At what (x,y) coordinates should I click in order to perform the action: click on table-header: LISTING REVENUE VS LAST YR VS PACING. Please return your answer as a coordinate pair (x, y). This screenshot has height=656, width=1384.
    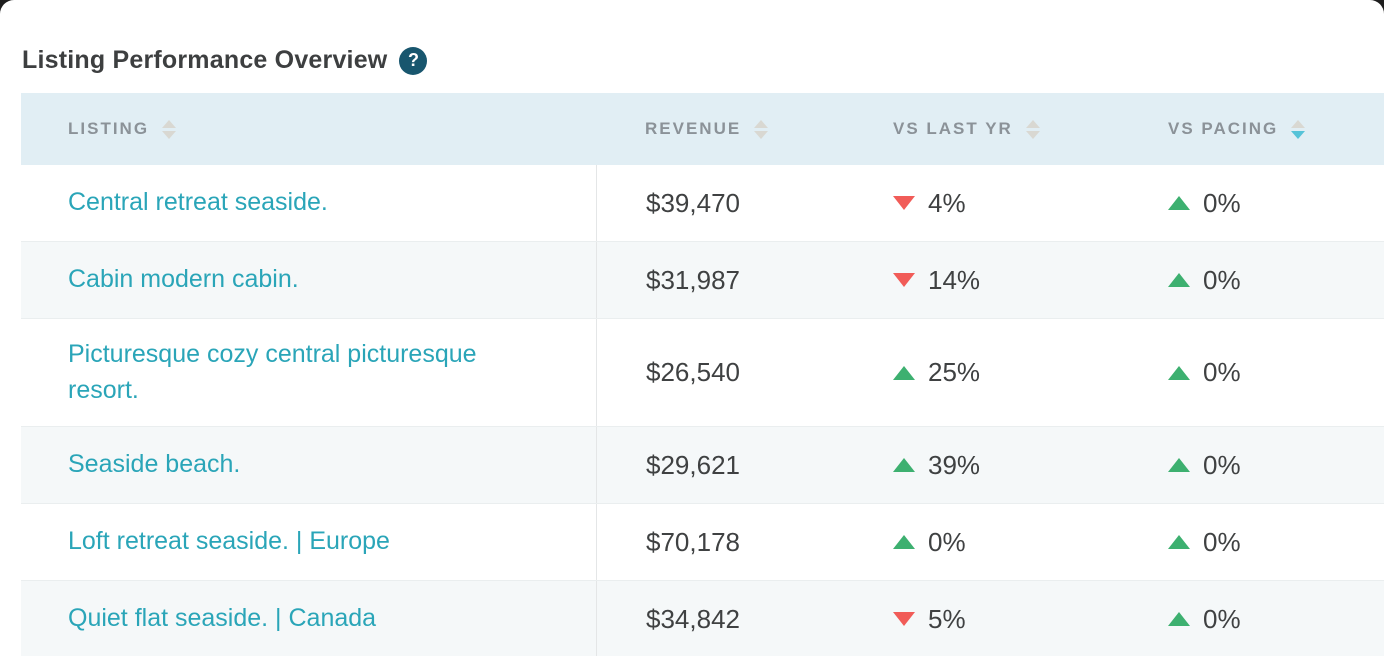
    Looking at the image, I should click on (702, 129).